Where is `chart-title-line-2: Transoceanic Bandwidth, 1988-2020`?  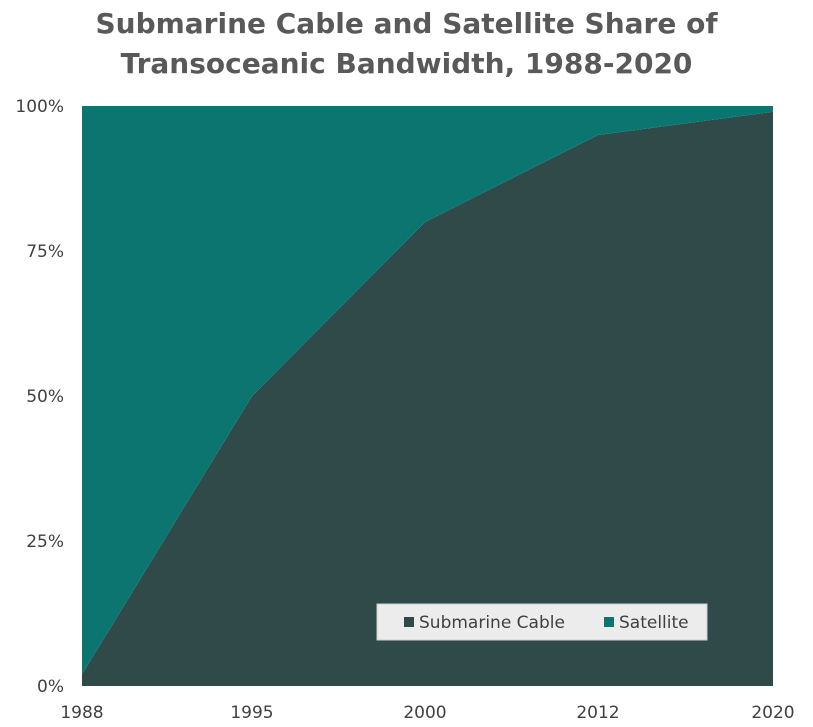
chart-title-line-2: Transoceanic Bandwidth, 1988-2020 is located at coordinates (406, 63).